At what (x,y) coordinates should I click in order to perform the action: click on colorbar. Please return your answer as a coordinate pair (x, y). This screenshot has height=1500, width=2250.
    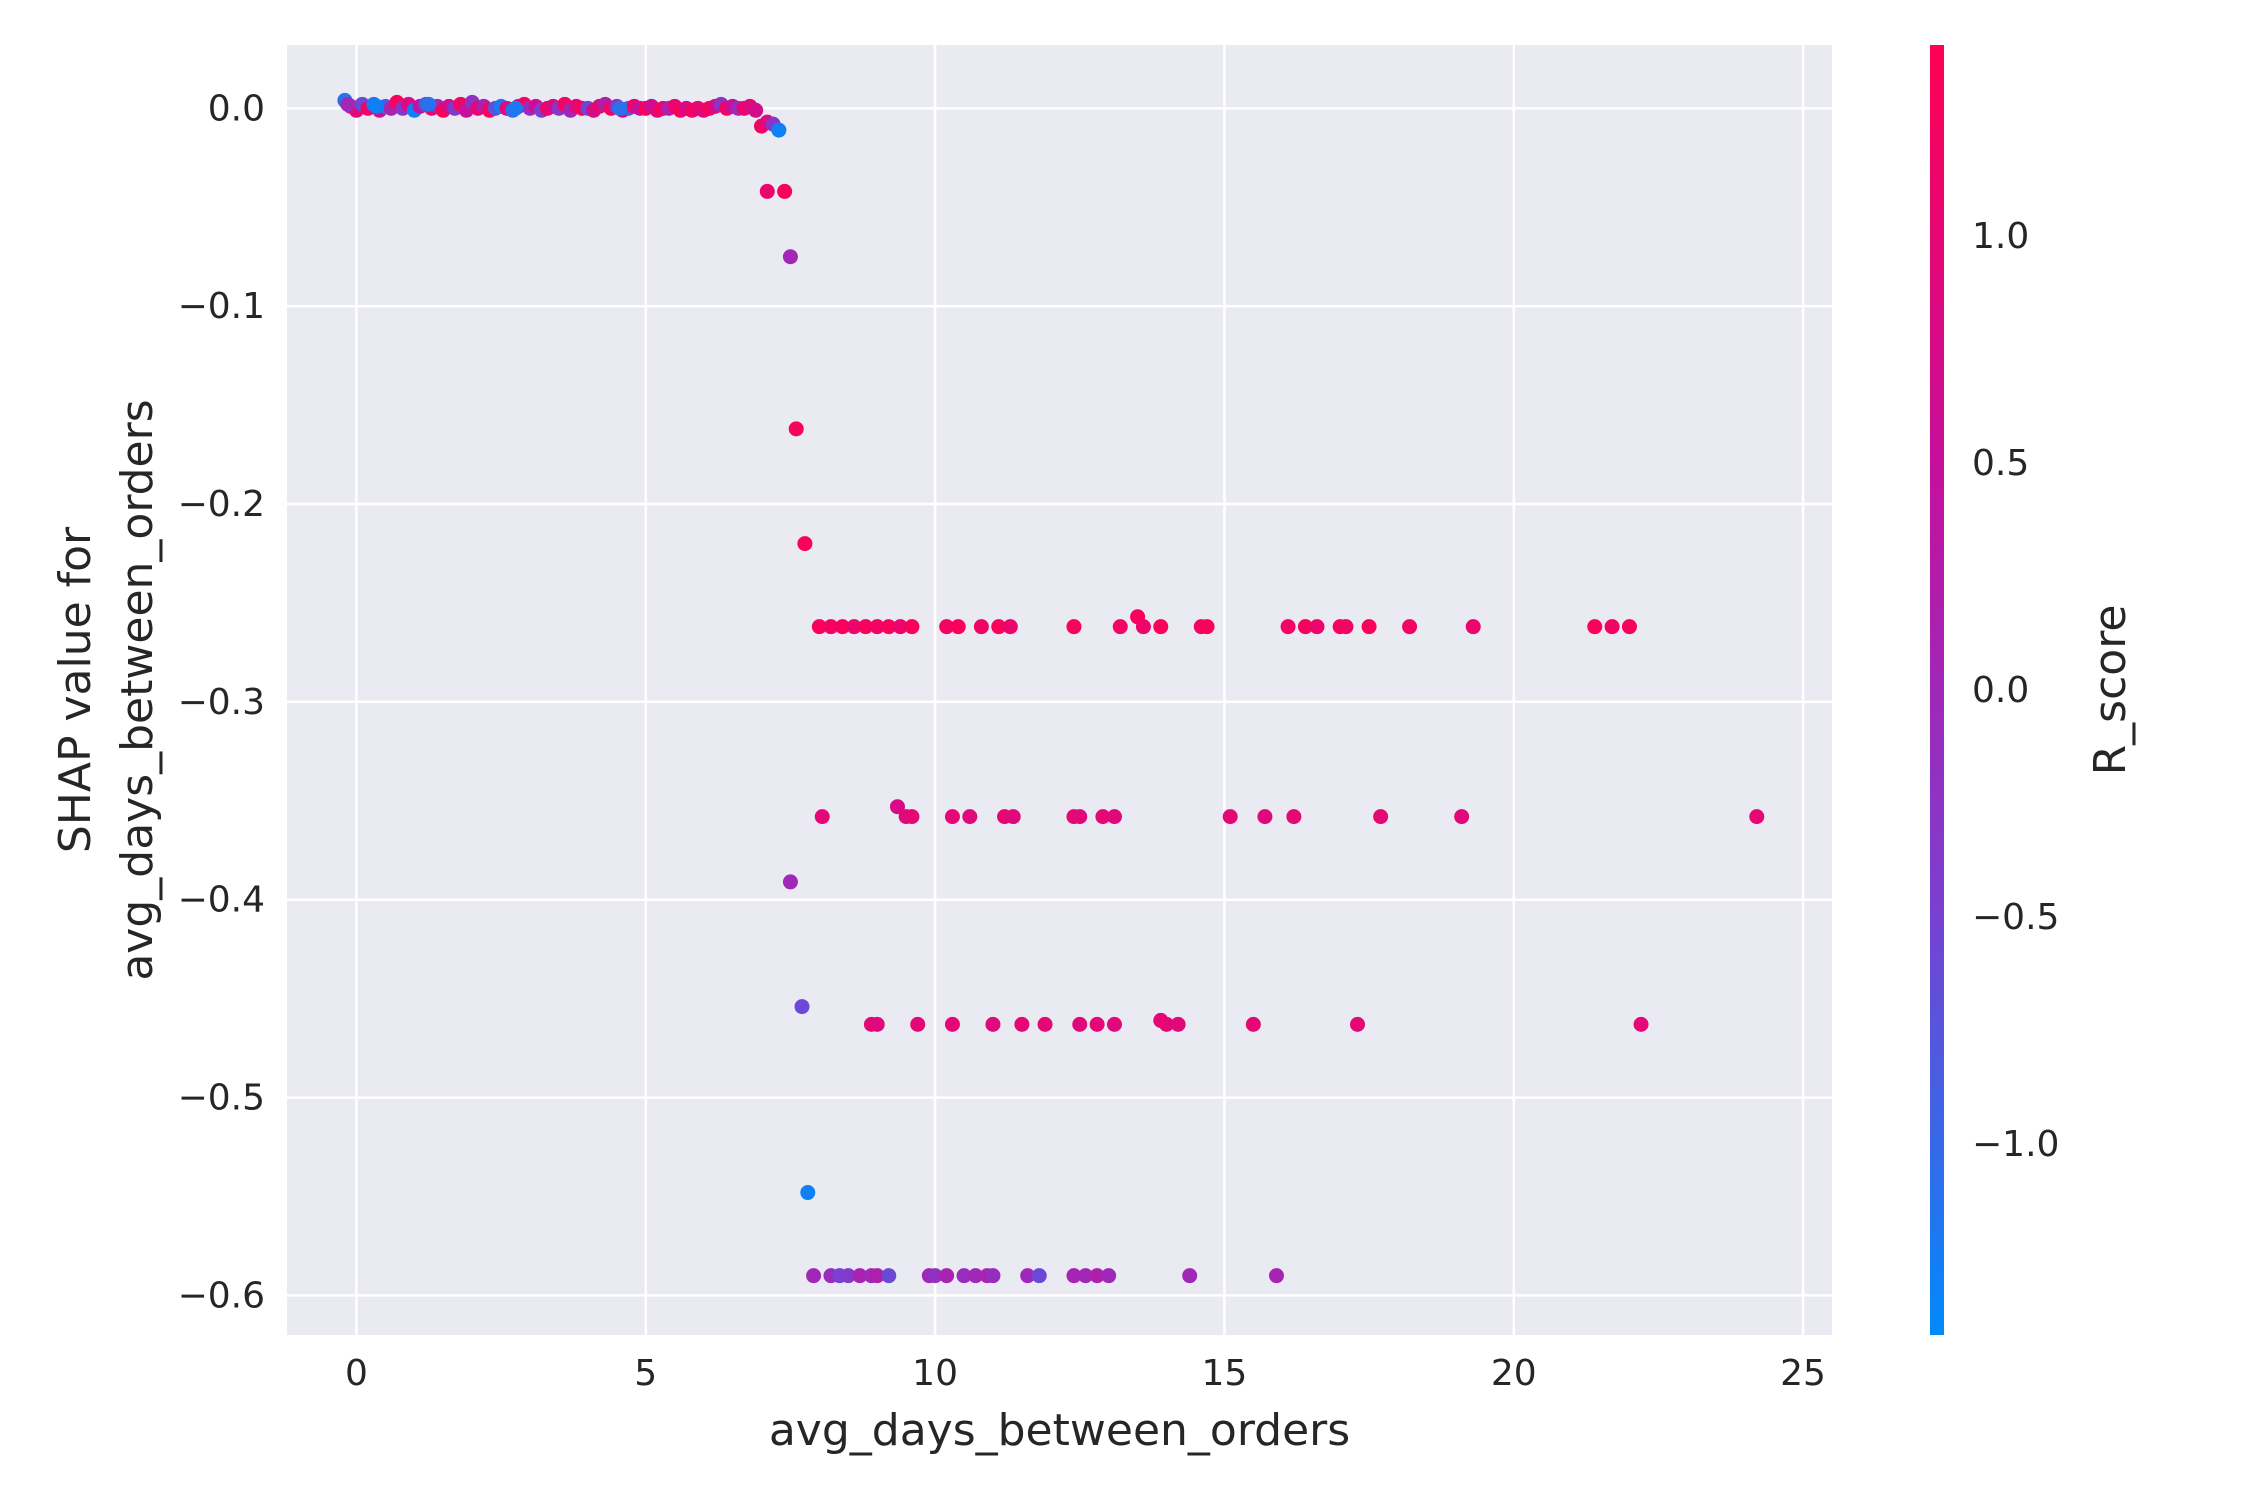
    Looking at the image, I should click on (1937, 690).